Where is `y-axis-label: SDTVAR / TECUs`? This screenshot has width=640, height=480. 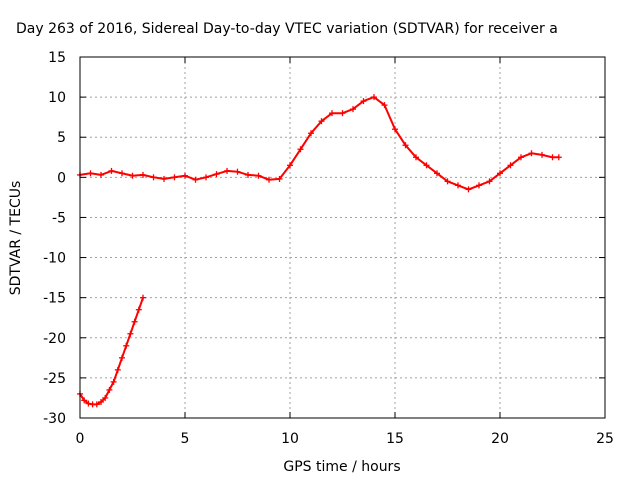 y-axis-label: SDTVAR / TECUs is located at coordinates (16, 238).